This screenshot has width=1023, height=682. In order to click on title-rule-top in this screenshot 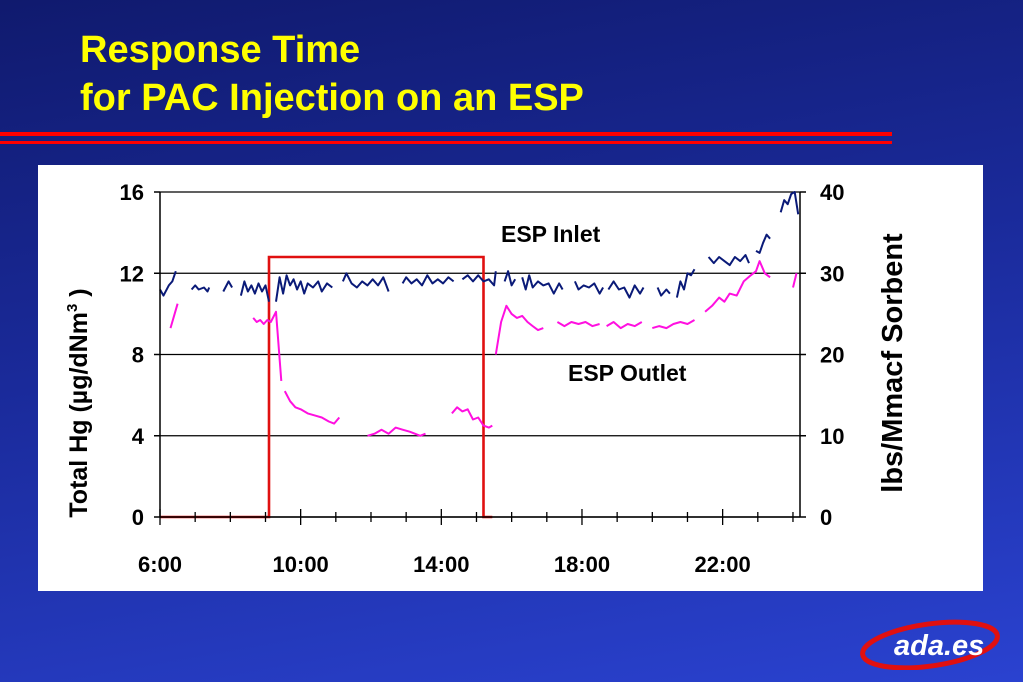, I will do `click(446, 134)`.